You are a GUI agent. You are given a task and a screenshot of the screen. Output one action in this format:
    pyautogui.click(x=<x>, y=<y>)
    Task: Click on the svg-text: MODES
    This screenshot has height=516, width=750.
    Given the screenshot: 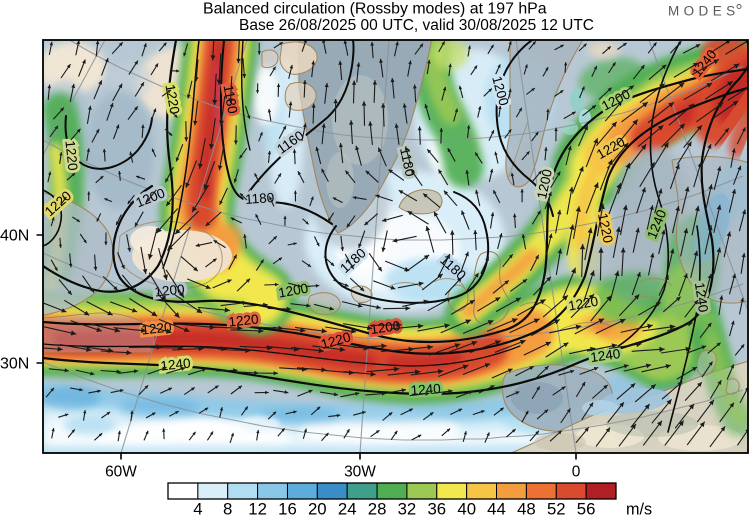 What is the action you would take?
    pyautogui.click(x=704, y=11)
    